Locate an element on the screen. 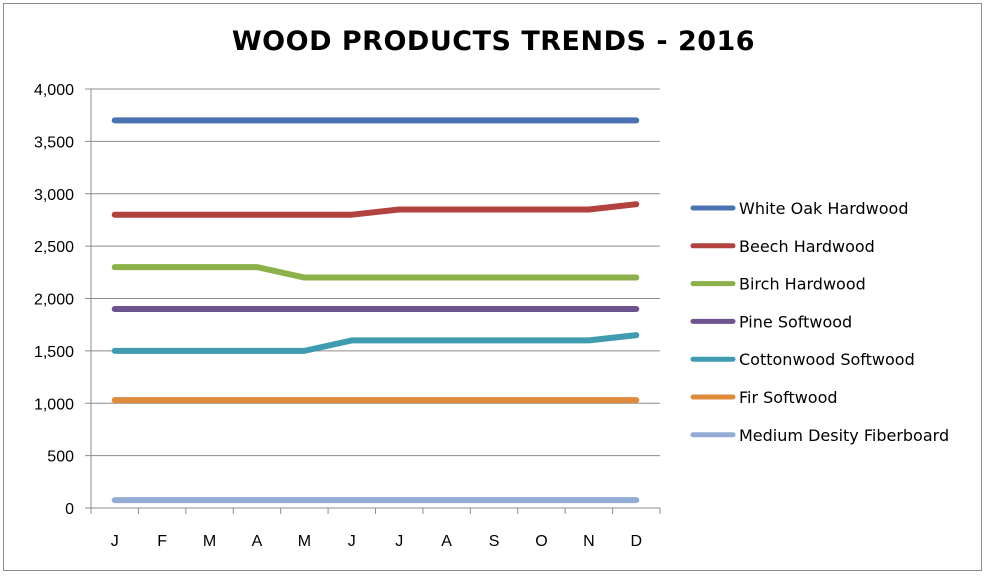 The height and width of the screenshot is (576, 987). legend-label: Pine Softwood is located at coordinates (795, 321).